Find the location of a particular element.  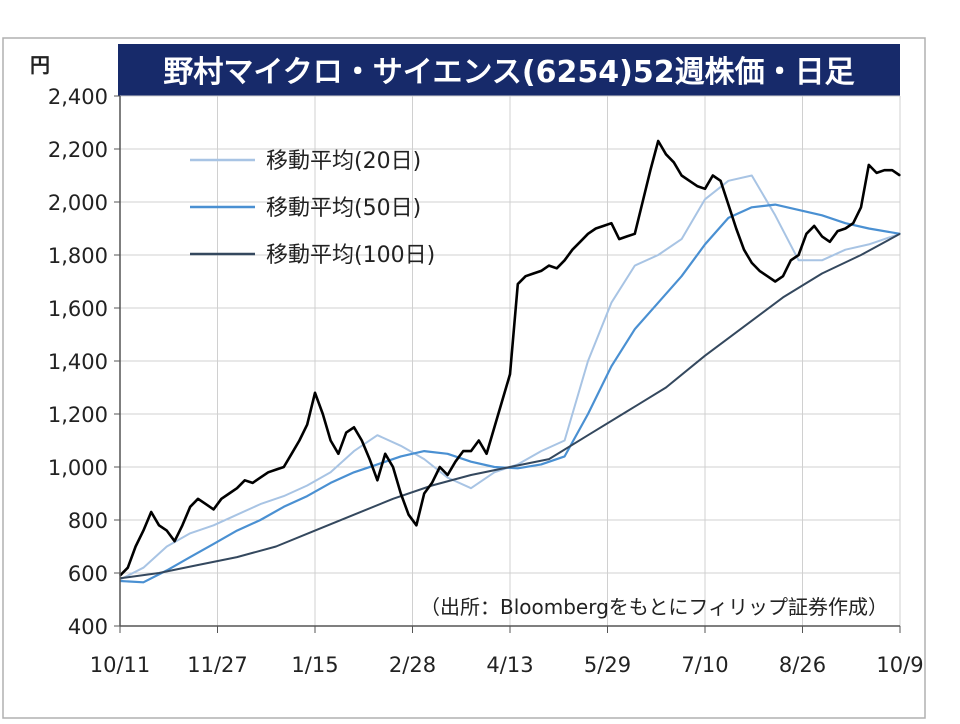

source-note: （出所：Bloombergをもとにフィリップ証券作成） is located at coordinates (654, 607).